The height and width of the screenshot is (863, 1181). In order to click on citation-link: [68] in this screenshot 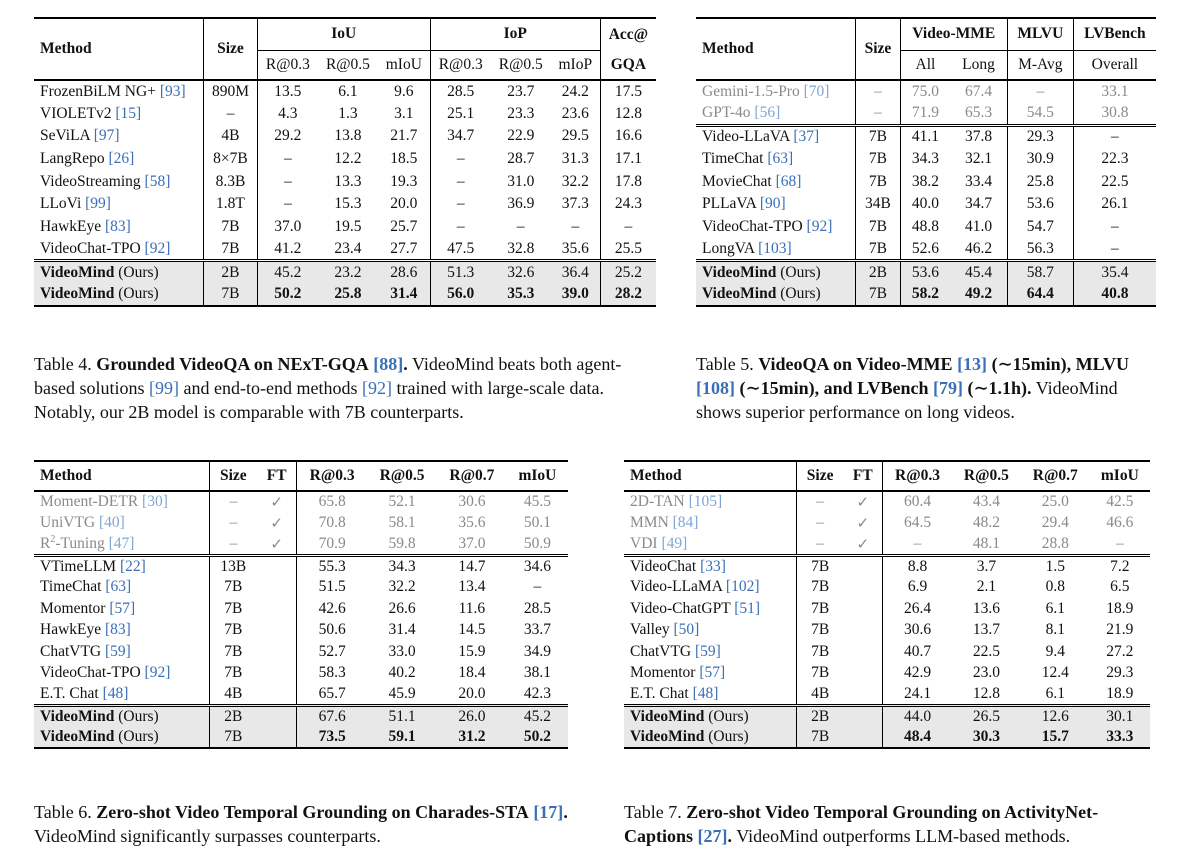, I will do `click(788, 181)`.